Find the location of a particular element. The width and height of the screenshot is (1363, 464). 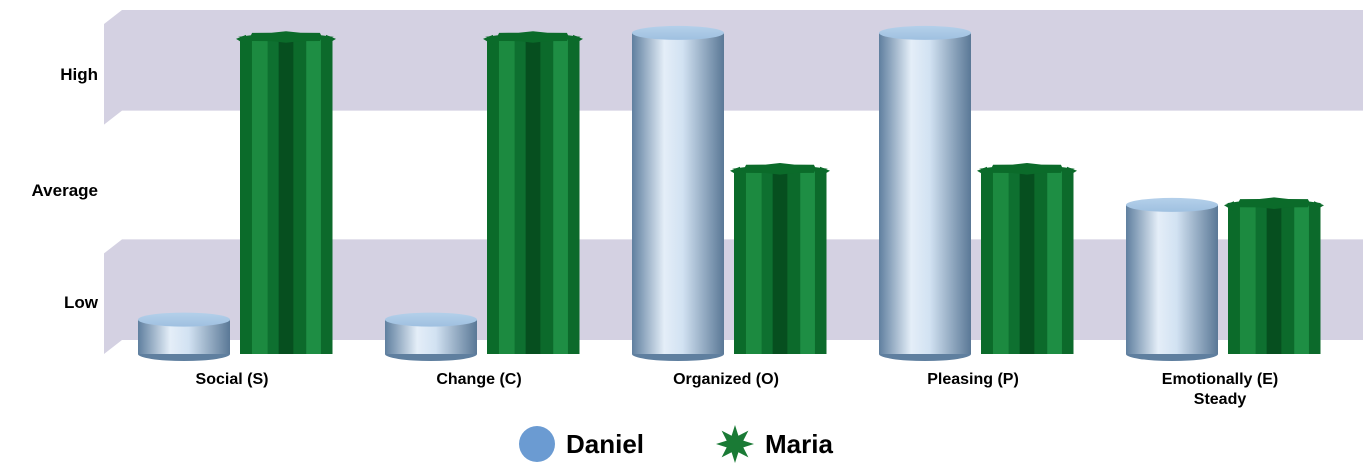

legend-maria: Maria is located at coordinates (774, 444).